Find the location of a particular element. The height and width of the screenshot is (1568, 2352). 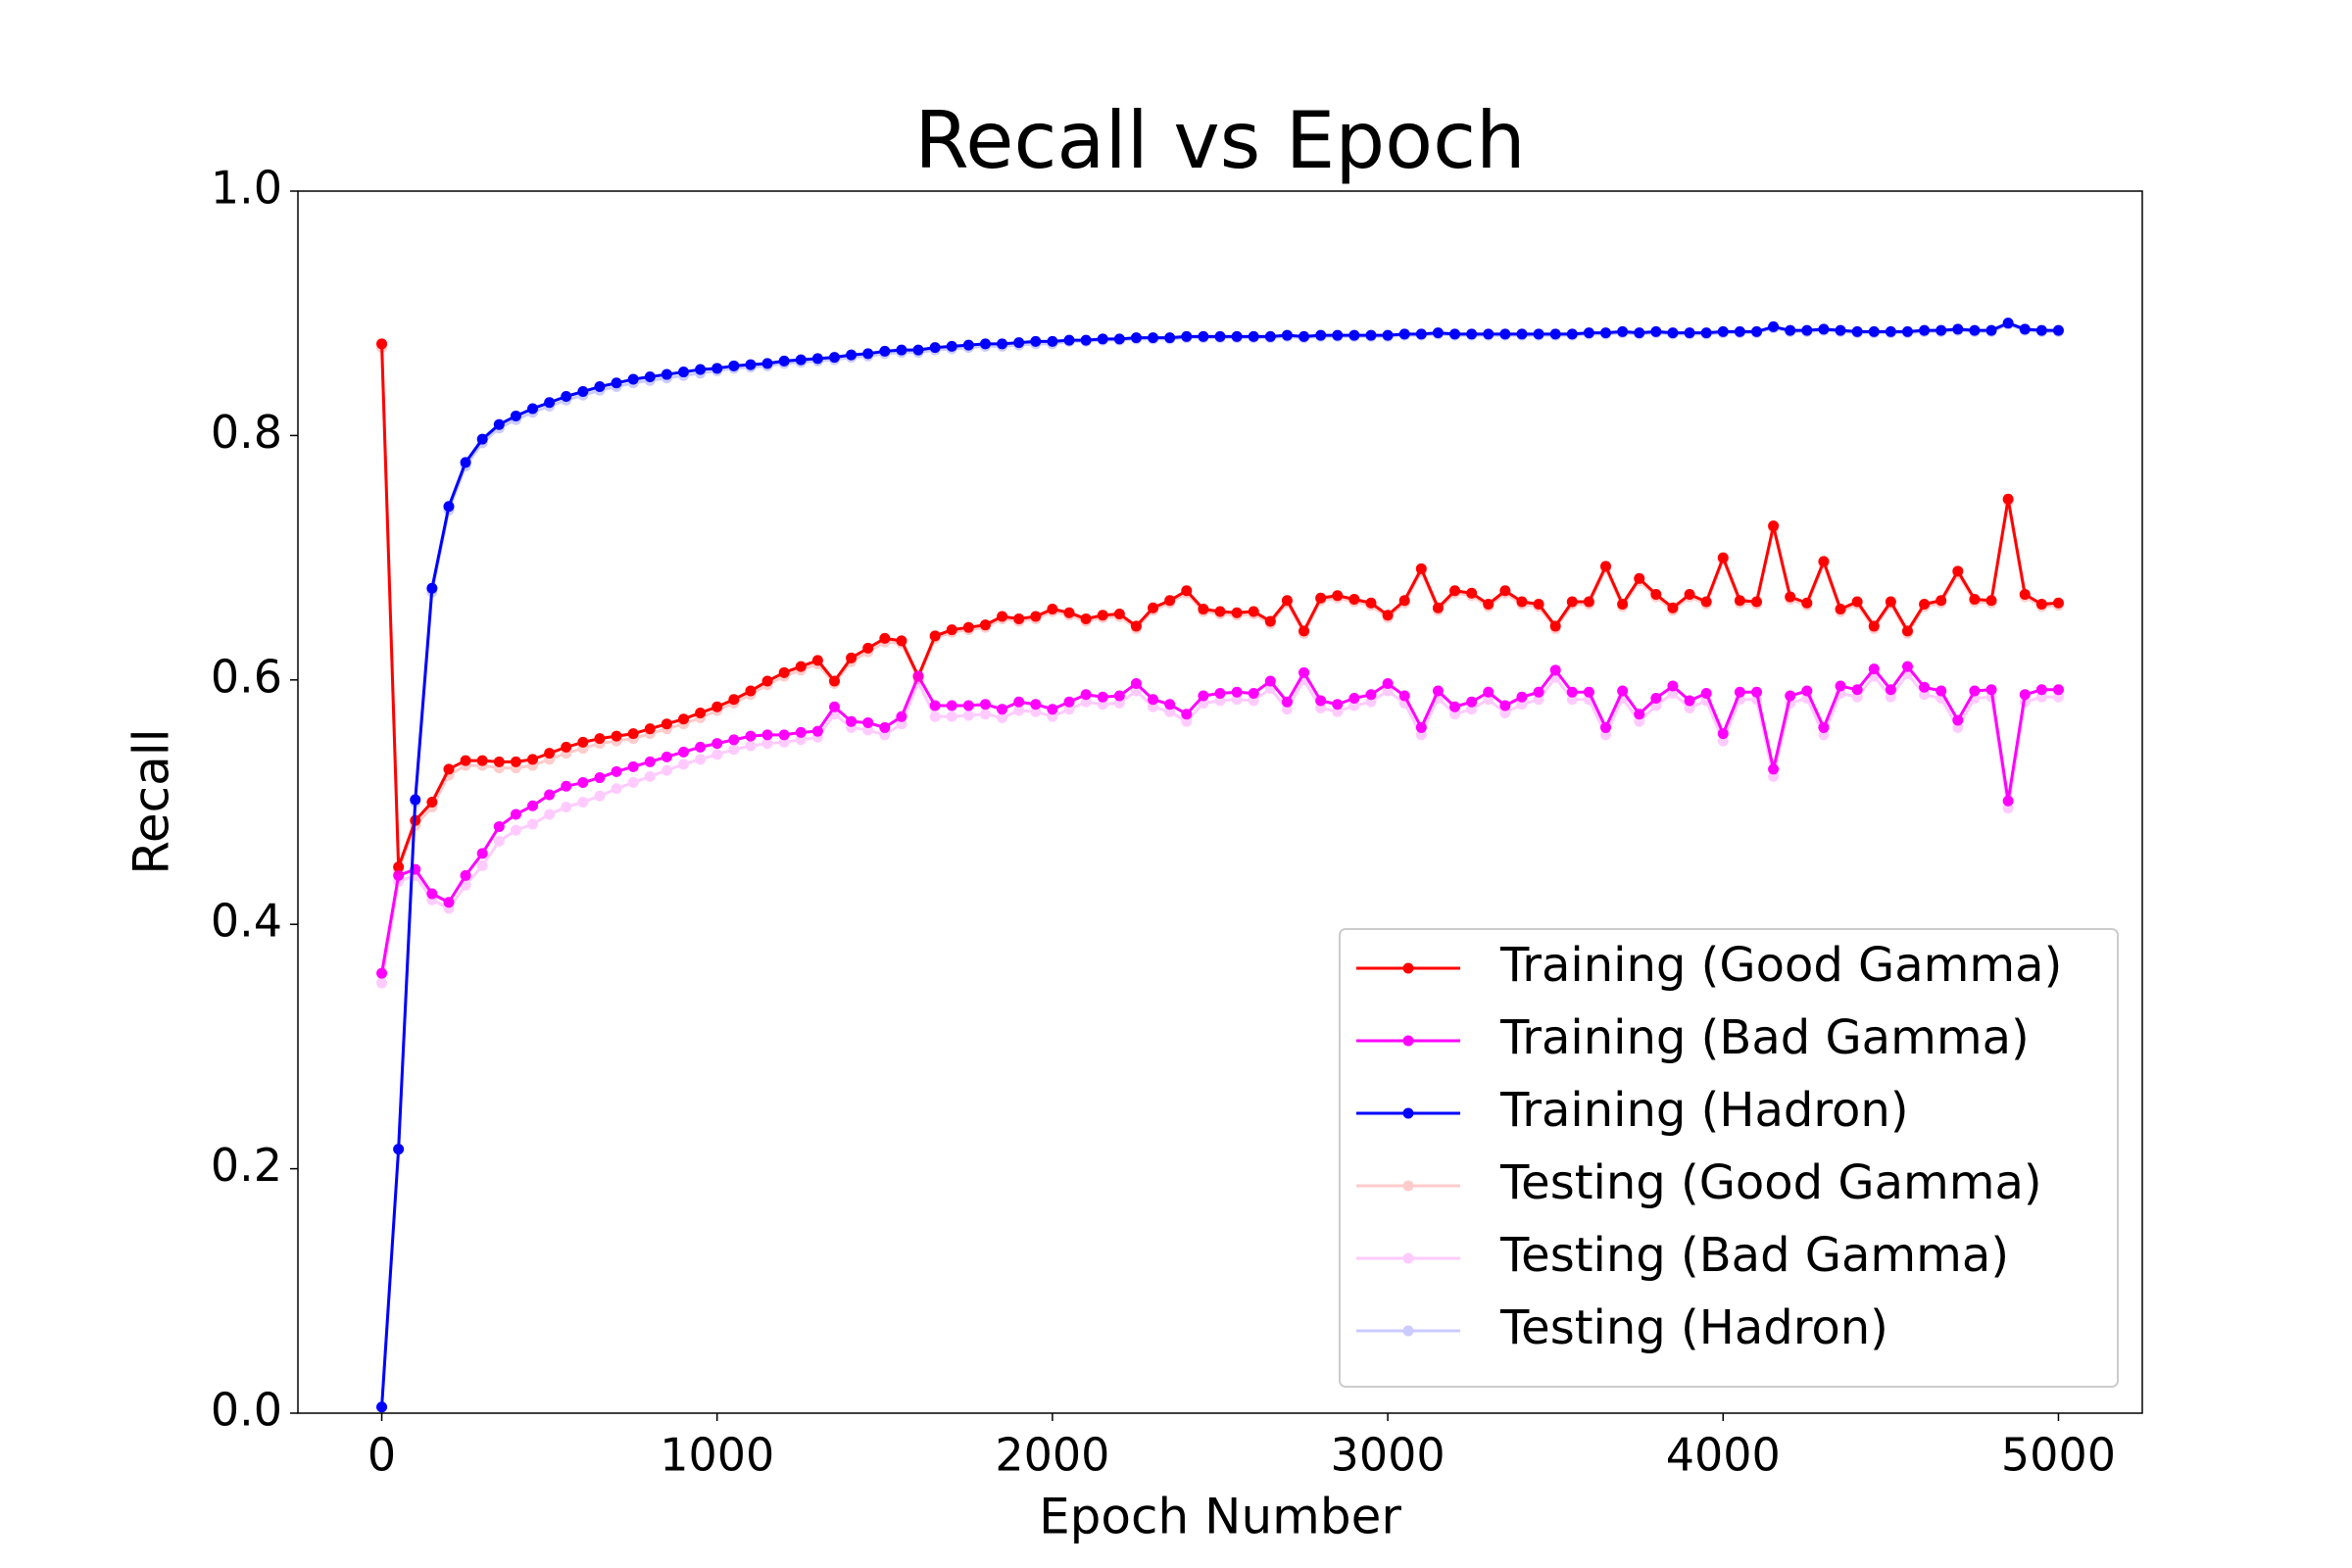

x-axis-label: Epoch Number is located at coordinates (1220, 1517).